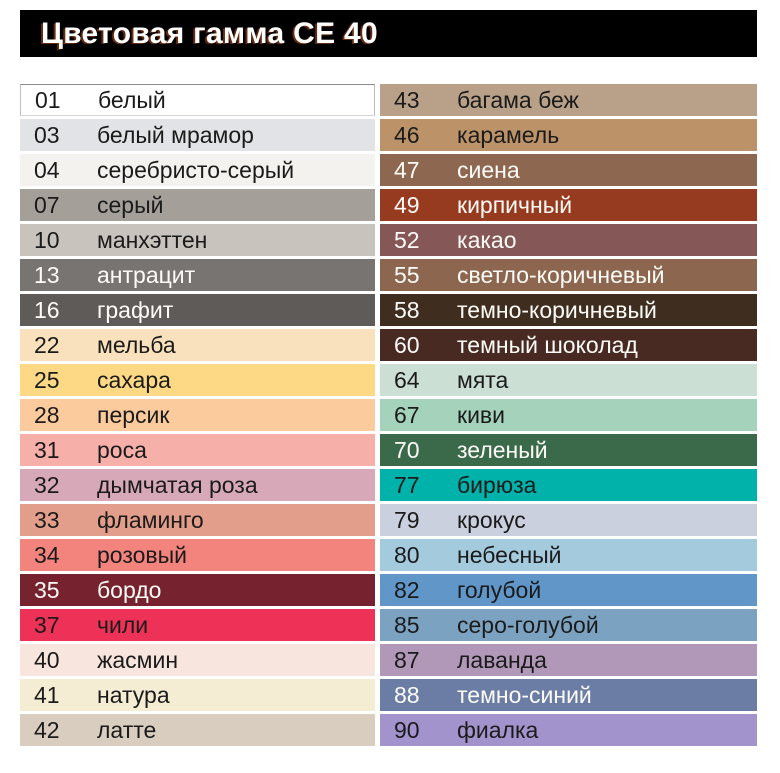  Describe the element at coordinates (407, 449) in the screenshot. I see `color-code: 70` at that location.